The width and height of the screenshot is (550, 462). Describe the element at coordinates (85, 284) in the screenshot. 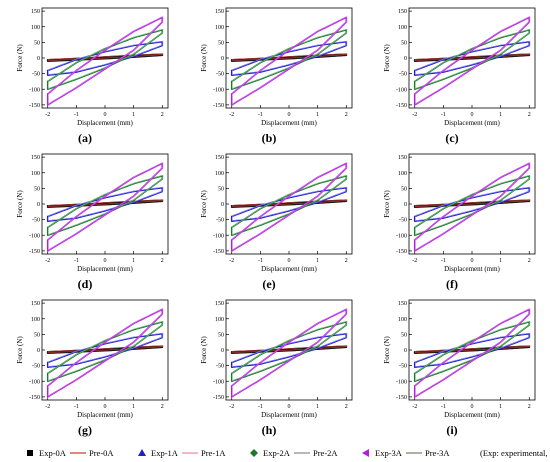

I see `panel-label: (d)` at that location.